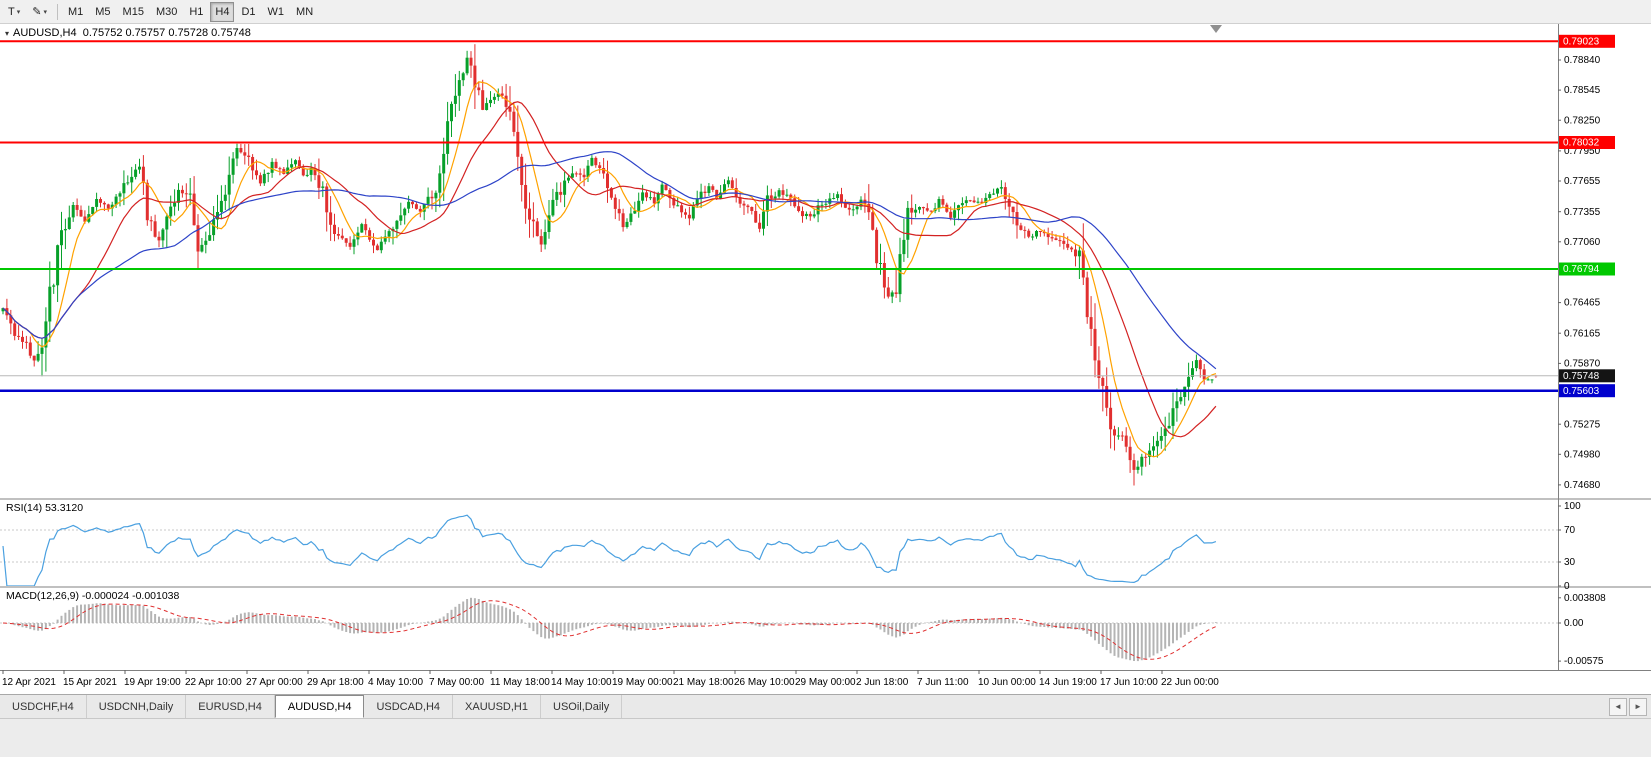 The image size is (1651, 757). I want to click on time-label: 7 Jun 11:00, so click(943, 682).